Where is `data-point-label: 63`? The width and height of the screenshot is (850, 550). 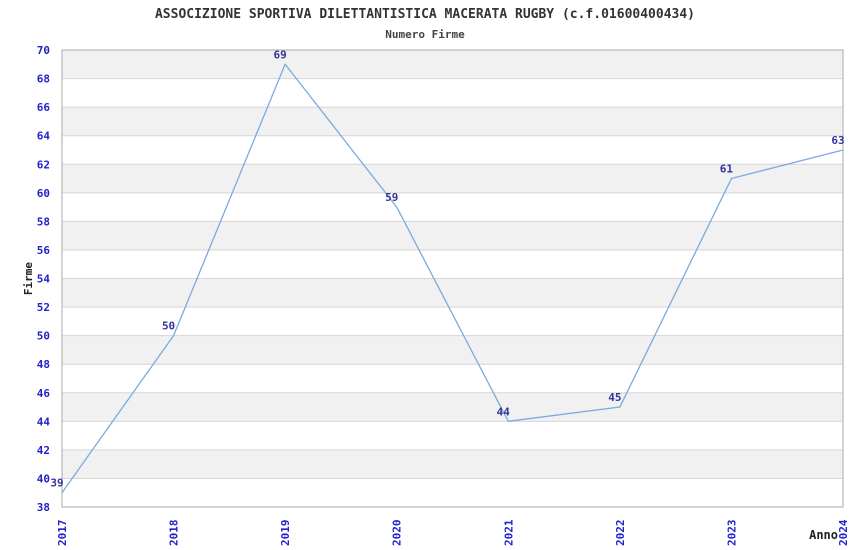
data-point-label: 63 is located at coordinates (837, 140).